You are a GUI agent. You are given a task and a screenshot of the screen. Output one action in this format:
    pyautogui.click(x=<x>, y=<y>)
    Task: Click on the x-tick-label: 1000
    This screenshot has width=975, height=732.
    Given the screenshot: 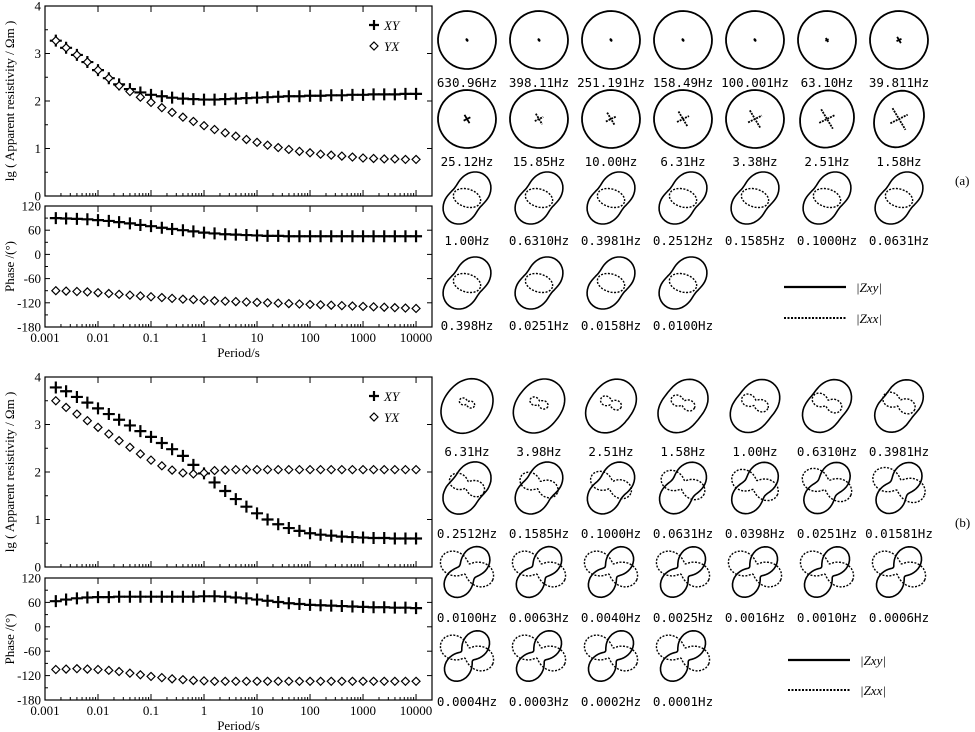 What is the action you would take?
    pyautogui.click(x=363, y=710)
    